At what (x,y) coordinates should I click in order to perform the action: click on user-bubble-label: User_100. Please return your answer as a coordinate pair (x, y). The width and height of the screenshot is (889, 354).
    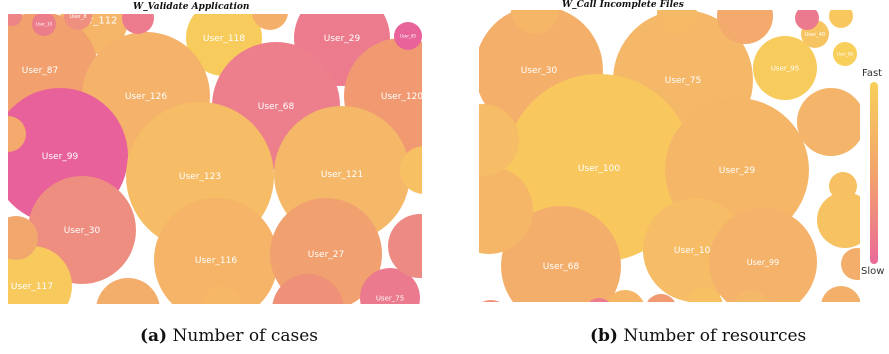
    Looking at the image, I should click on (599, 169).